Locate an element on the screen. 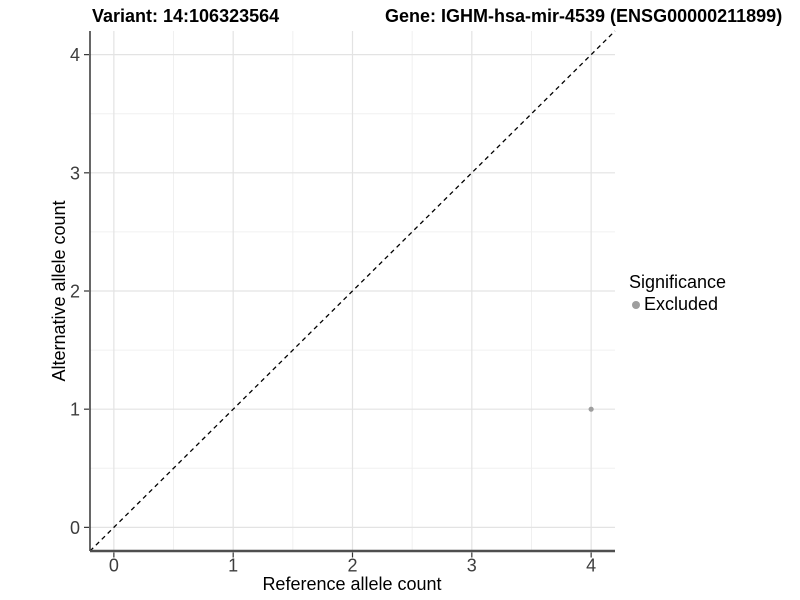  y-tick-label: 4 is located at coordinates (75, 55).